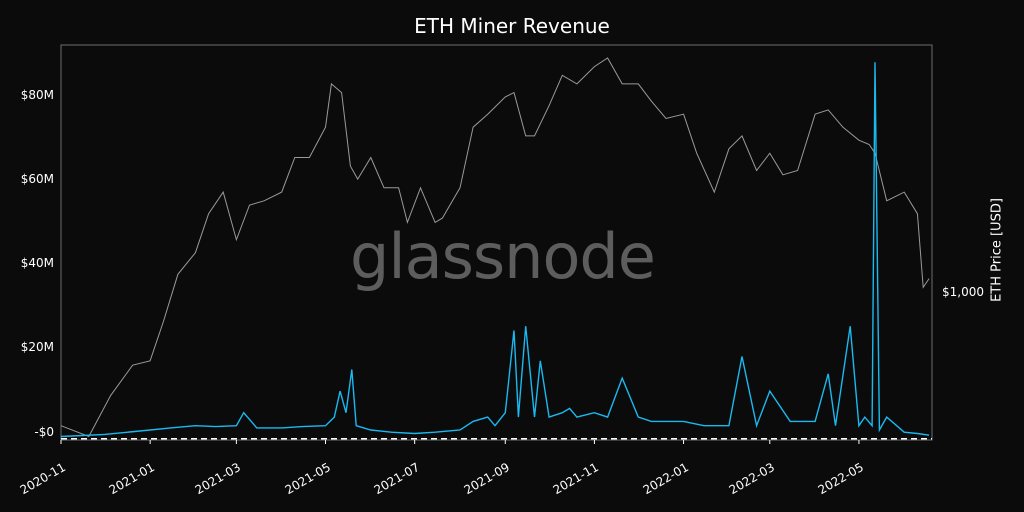  Describe the element at coordinates (512, 26) in the screenshot. I see `chart-title: ETH Miner Revenue` at that location.